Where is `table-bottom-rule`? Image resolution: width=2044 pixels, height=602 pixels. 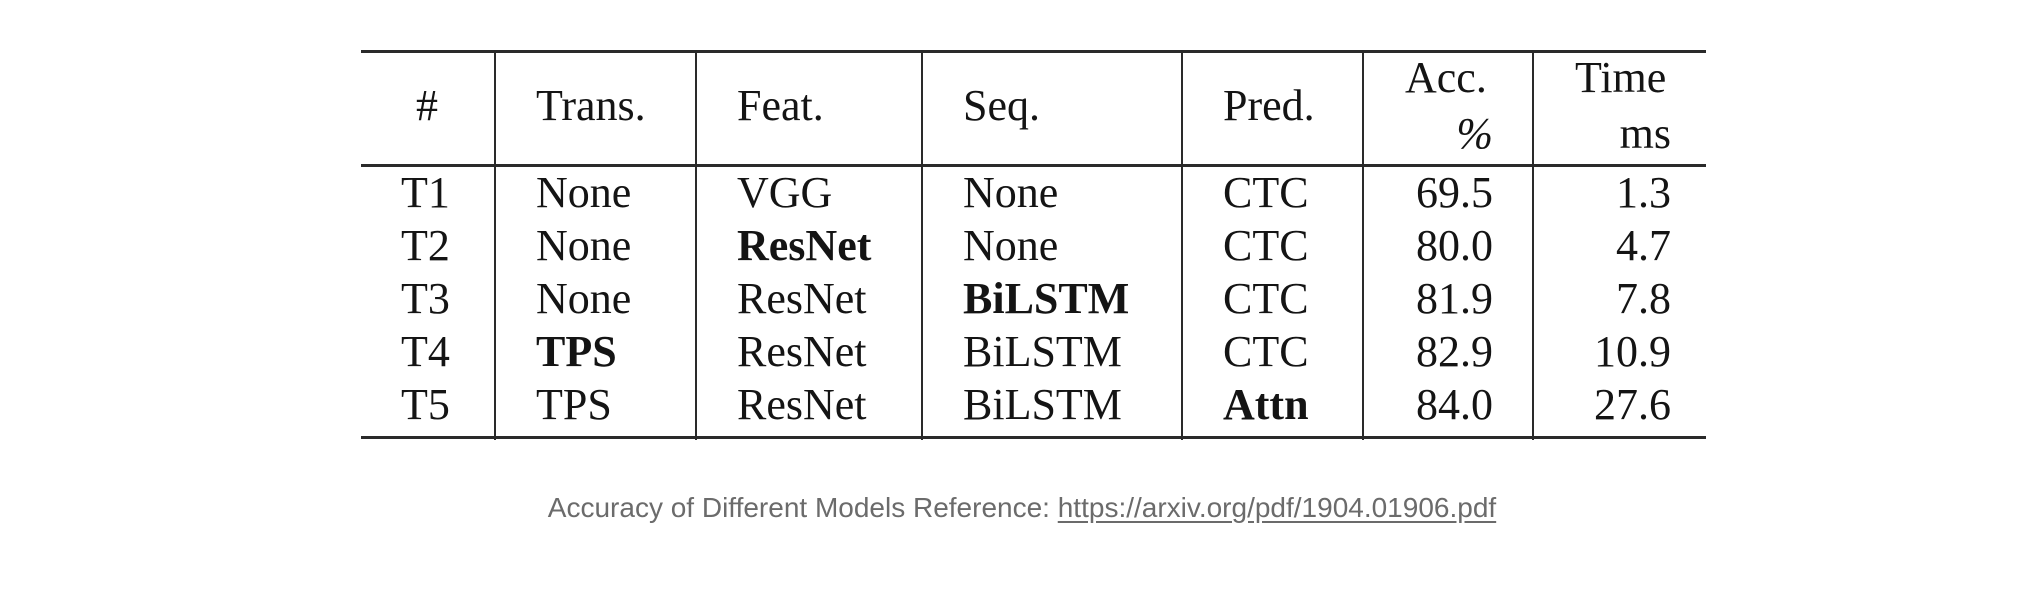
table-bottom-rule is located at coordinates (1033, 437).